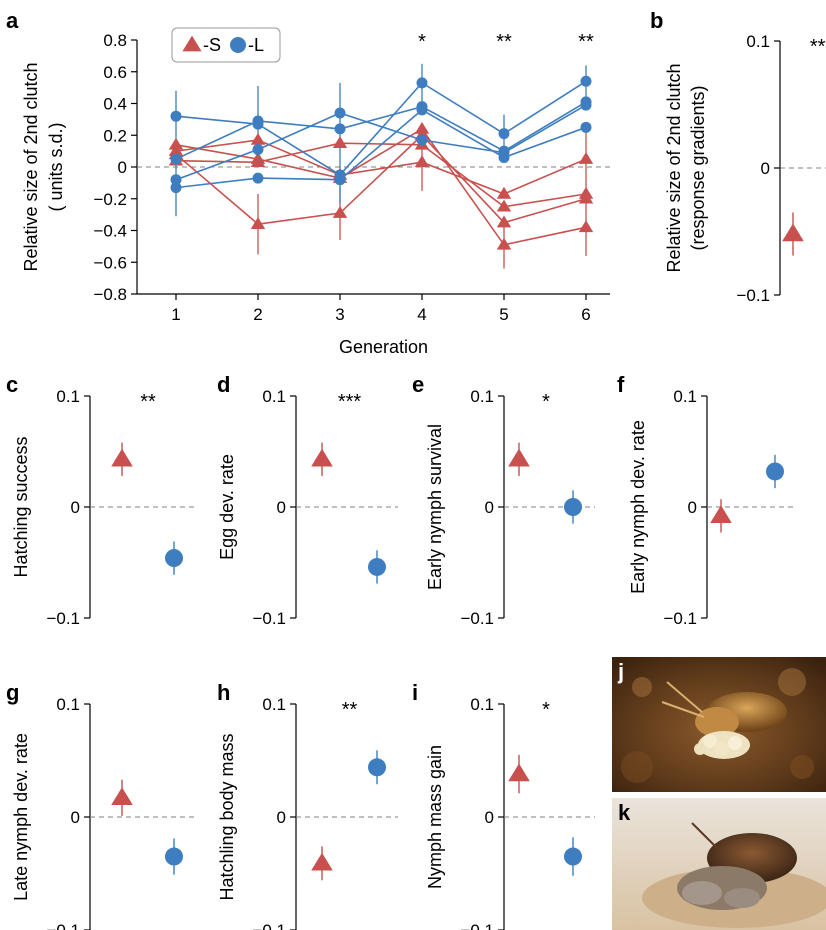 Image resolution: width=826 pixels, height=930 pixels. Describe the element at coordinates (122, 796) in the screenshot. I see `g-point-S` at that location.